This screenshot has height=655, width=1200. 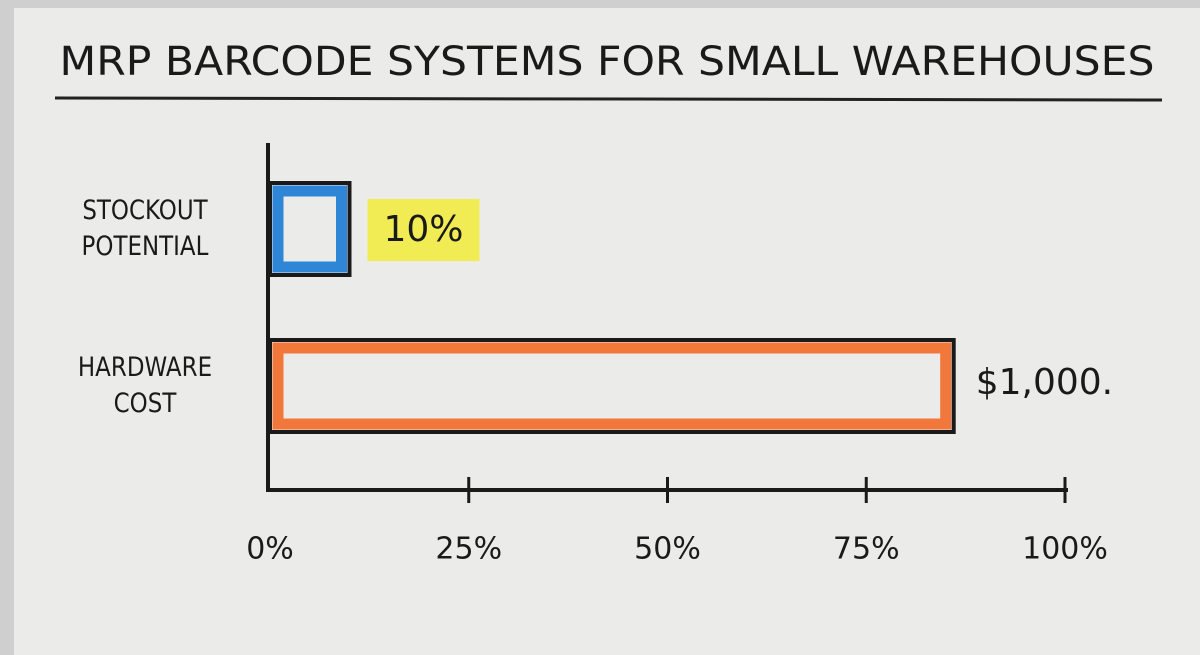 What do you see at coordinates (145, 385) in the screenshot?
I see `category-label: HARDWARE COST` at bounding box center [145, 385].